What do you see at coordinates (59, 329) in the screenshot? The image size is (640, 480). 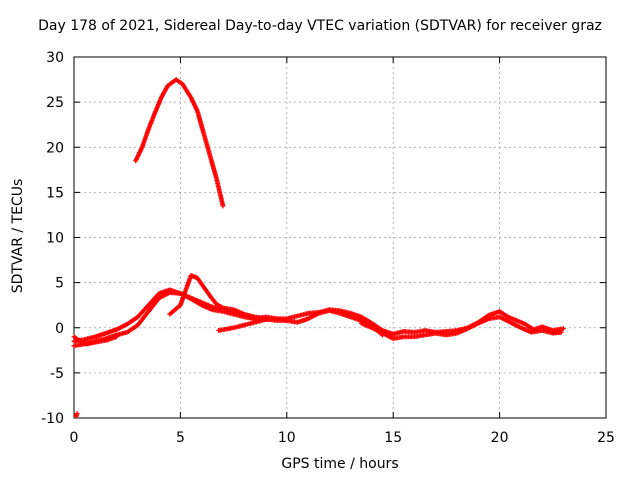 I see `y-tick-label: 0` at bounding box center [59, 329].